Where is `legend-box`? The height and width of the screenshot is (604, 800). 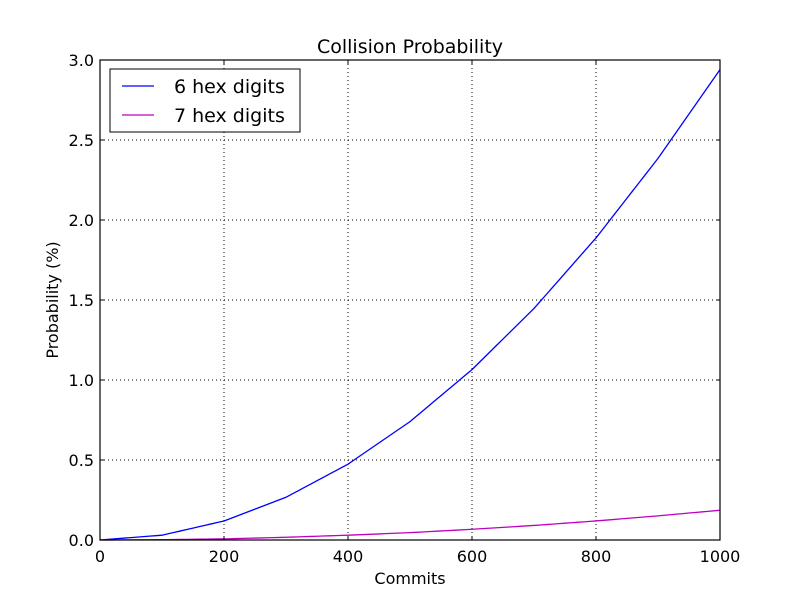
legend-box is located at coordinates (205, 100).